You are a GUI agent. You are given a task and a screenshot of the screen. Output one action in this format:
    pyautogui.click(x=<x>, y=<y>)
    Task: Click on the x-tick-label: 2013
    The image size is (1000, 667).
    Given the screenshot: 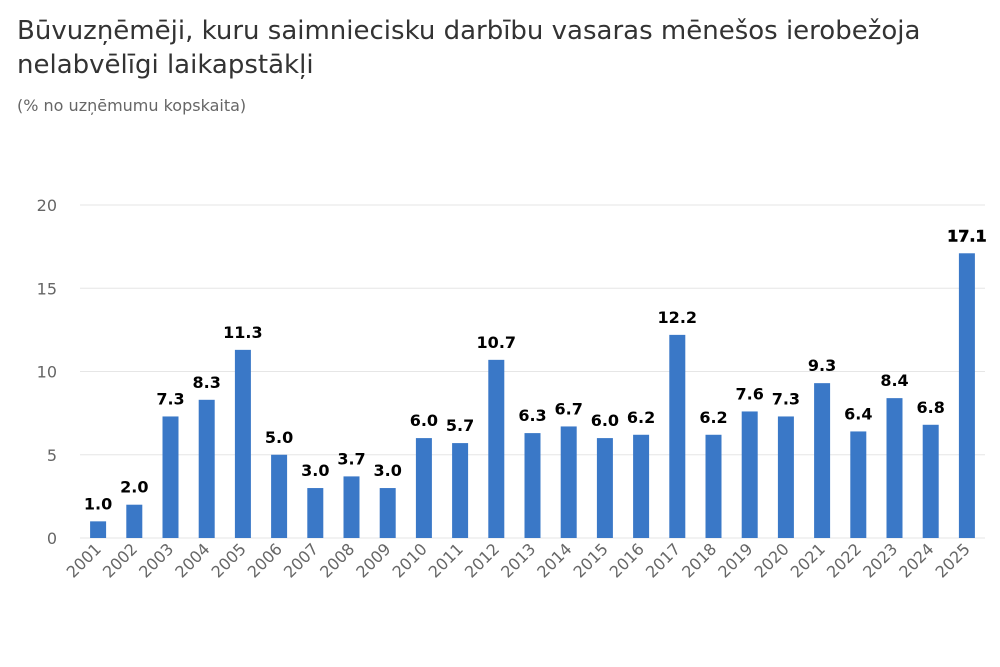 What is the action you would take?
    pyautogui.click(x=518, y=560)
    